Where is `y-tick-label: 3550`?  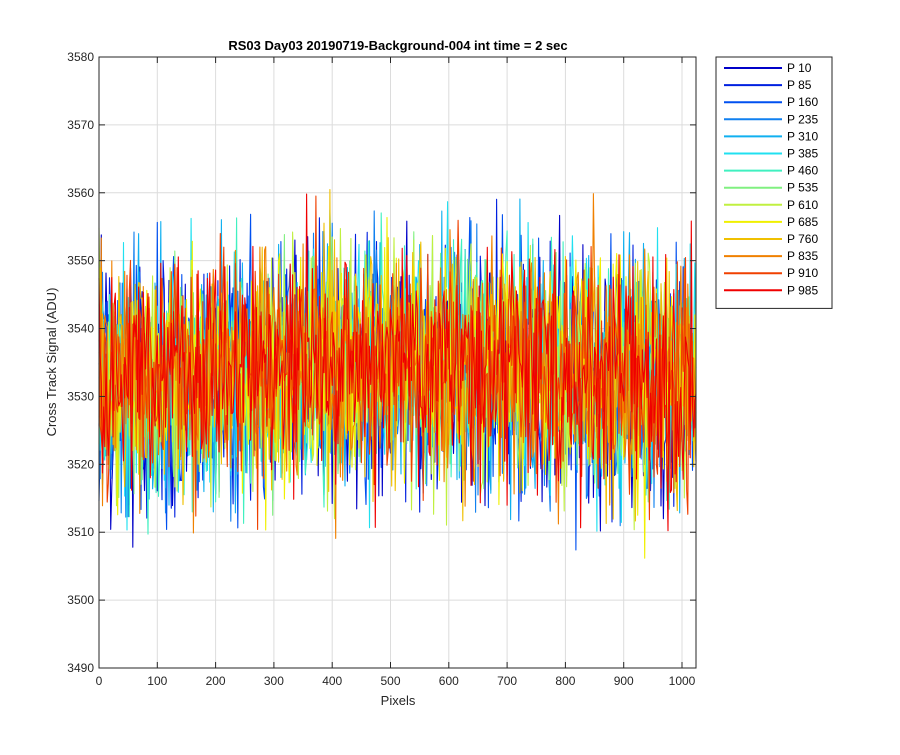 y-tick-label: 3550 is located at coordinates (80, 261).